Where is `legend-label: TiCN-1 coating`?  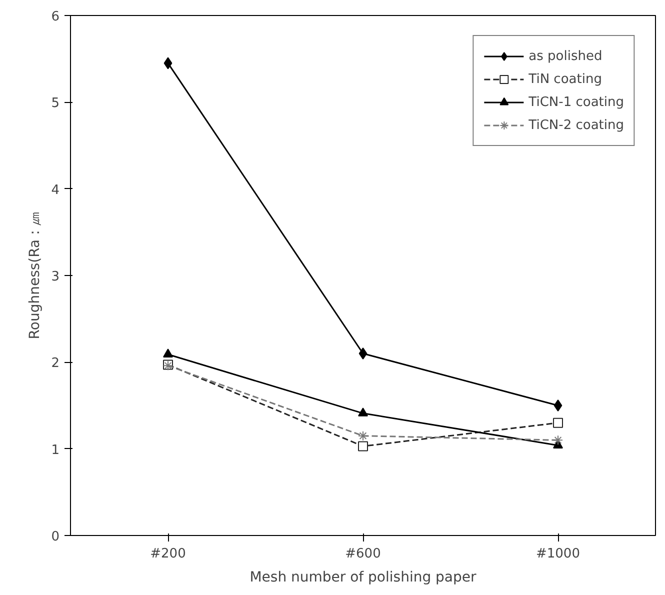 legend-label: TiCN-1 coating is located at coordinates (576, 102).